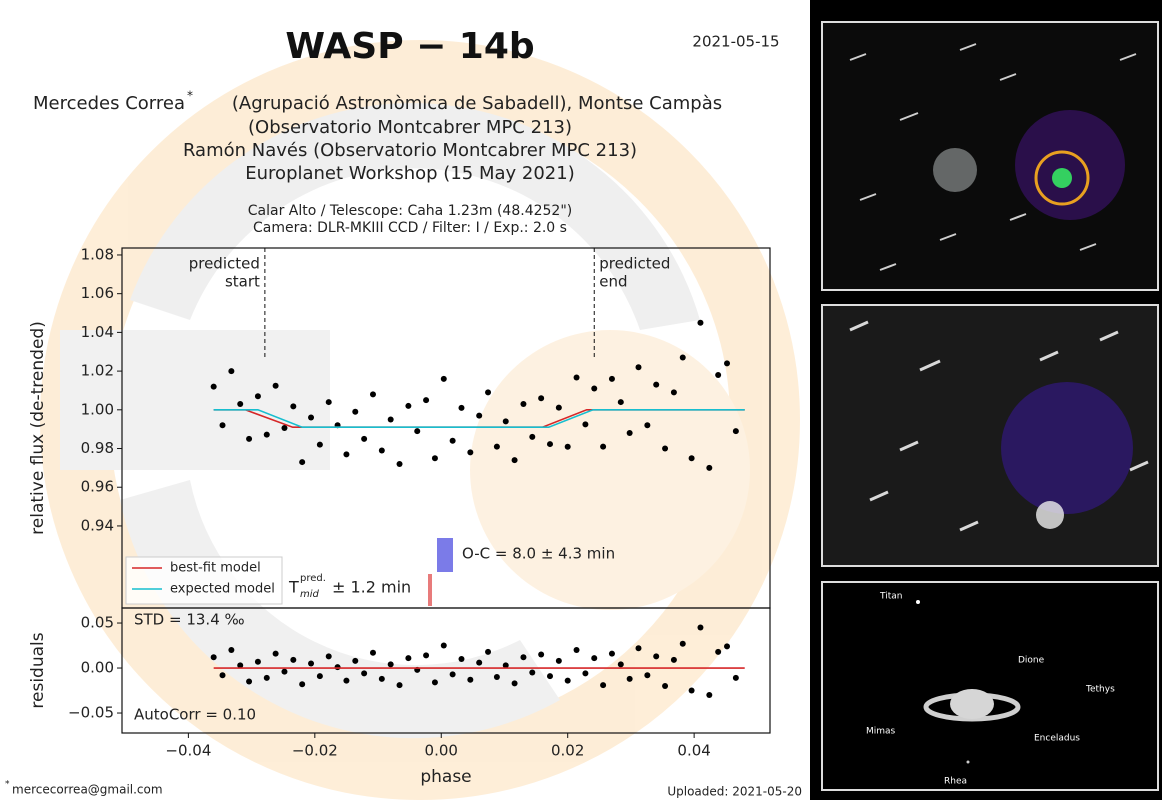 The image size is (1162, 800). I want to click on legend-label: best-fit model, so click(215, 568).